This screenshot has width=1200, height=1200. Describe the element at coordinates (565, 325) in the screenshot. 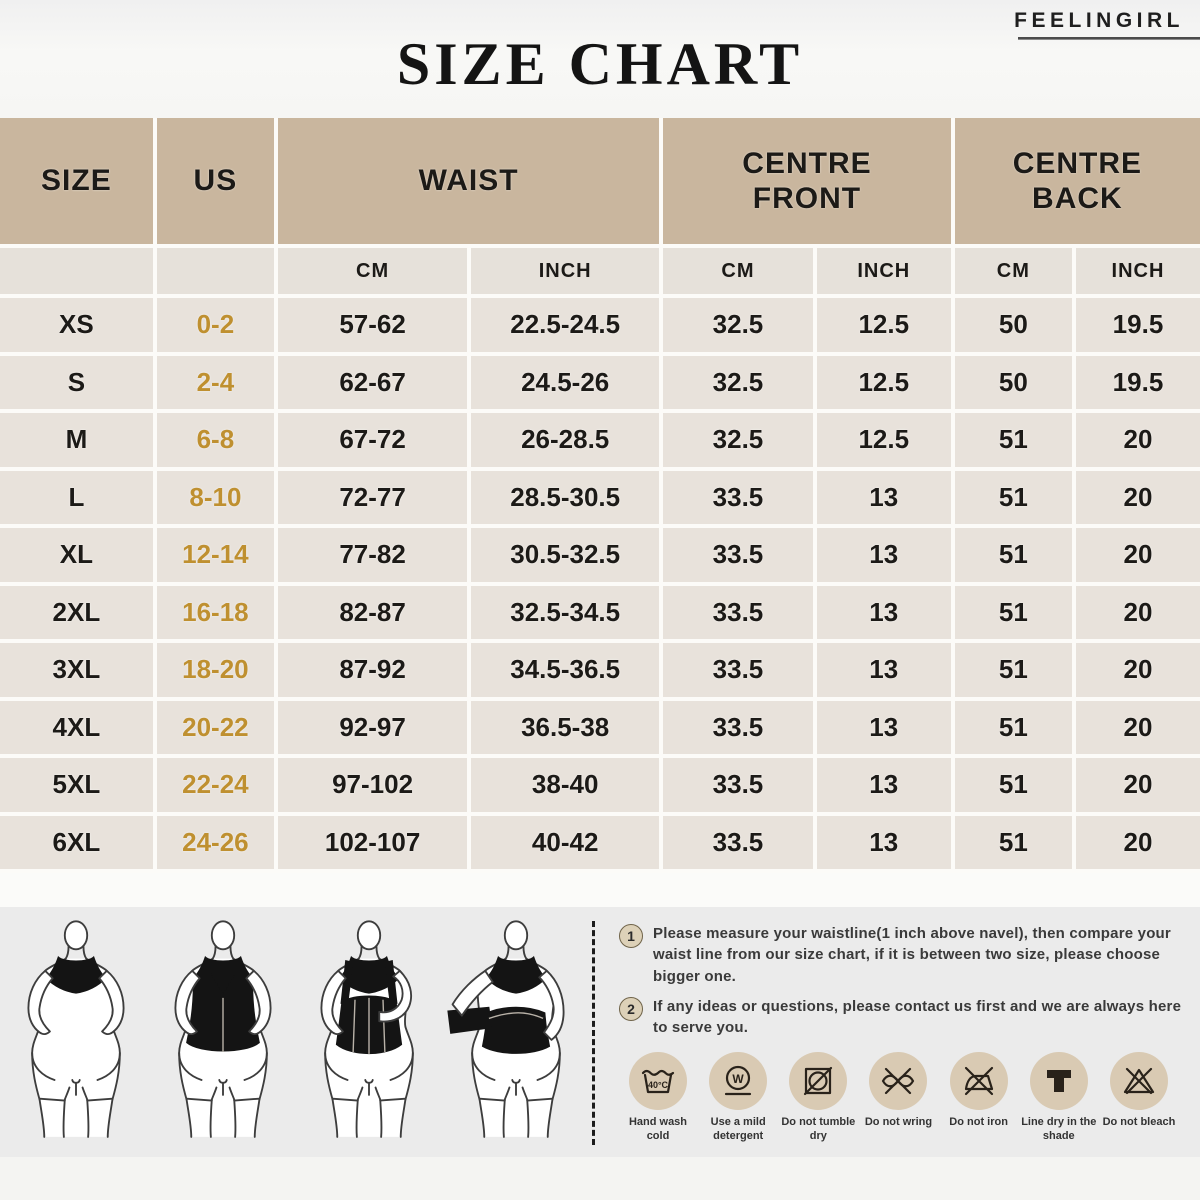

I see `measurement-cell: 22.5-24.5` at that location.